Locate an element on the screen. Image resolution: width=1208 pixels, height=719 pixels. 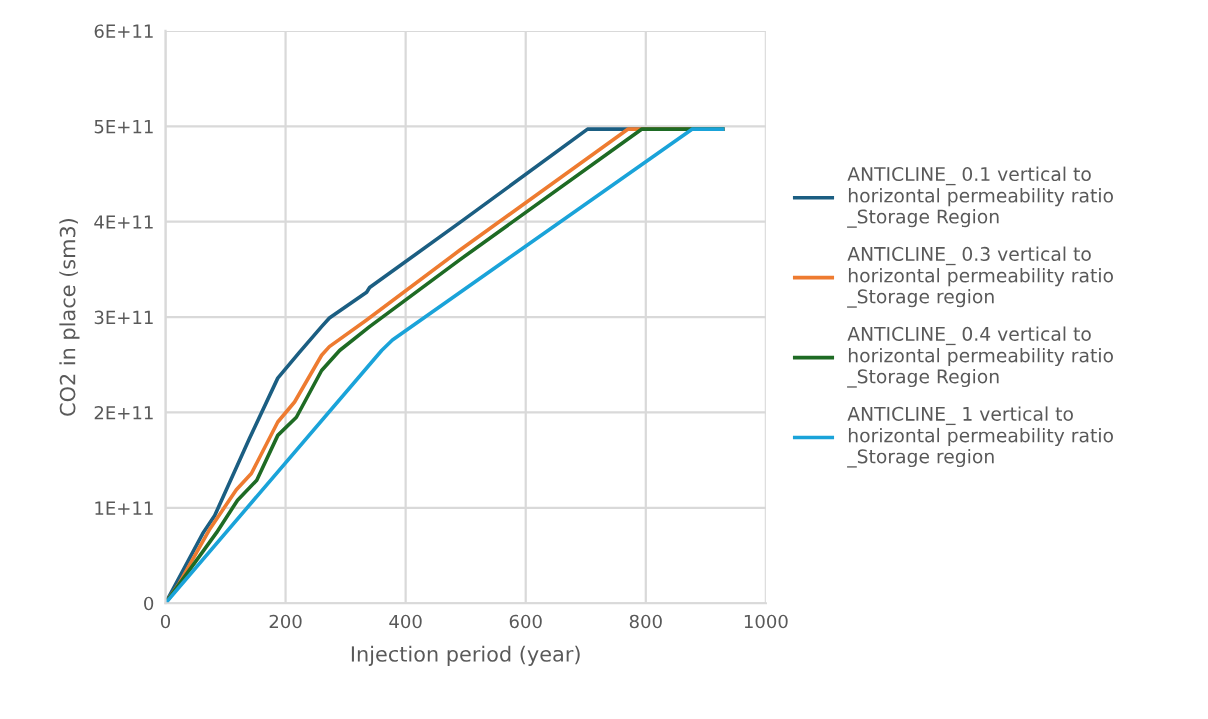
x-tick-label: 0 is located at coordinates (165, 621).